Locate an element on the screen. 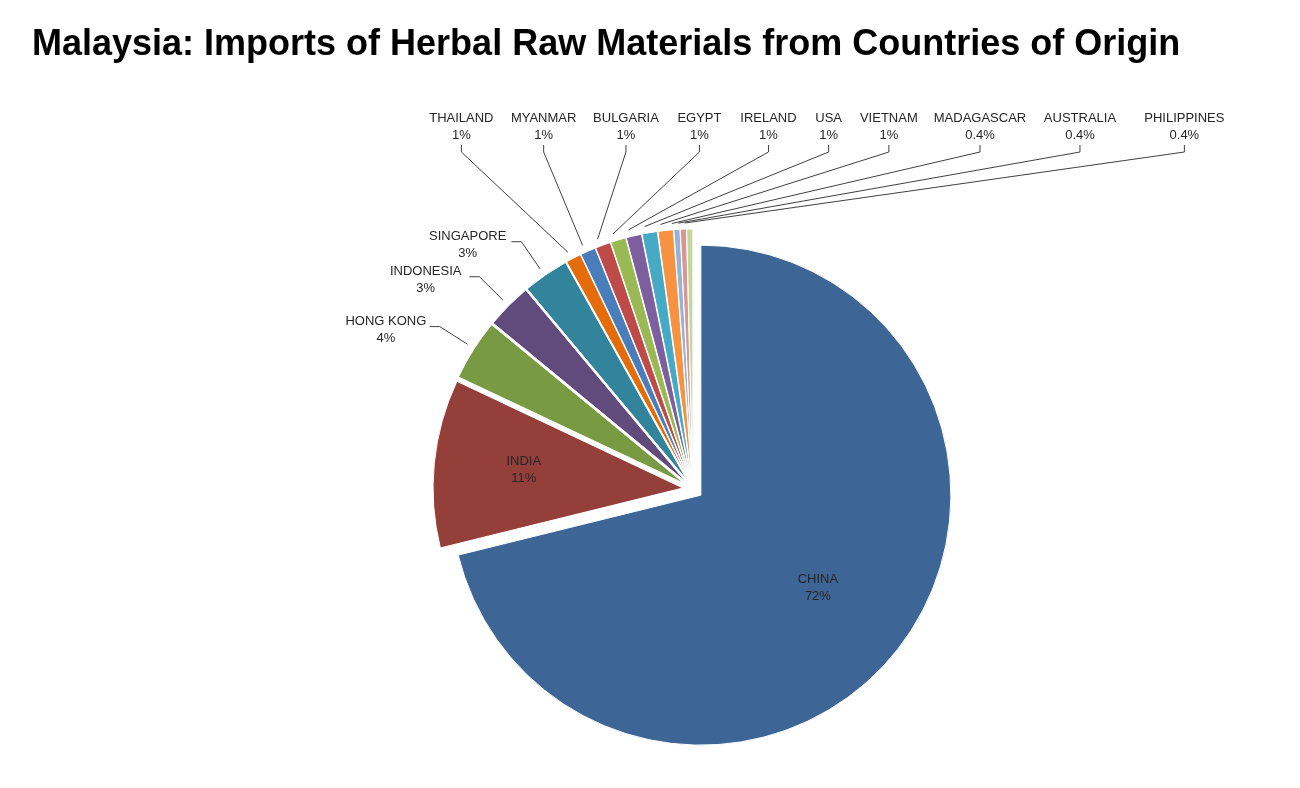 This screenshot has width=1300, height=788. slice-label: SINGAPORE is located at coordinates (468, 235).